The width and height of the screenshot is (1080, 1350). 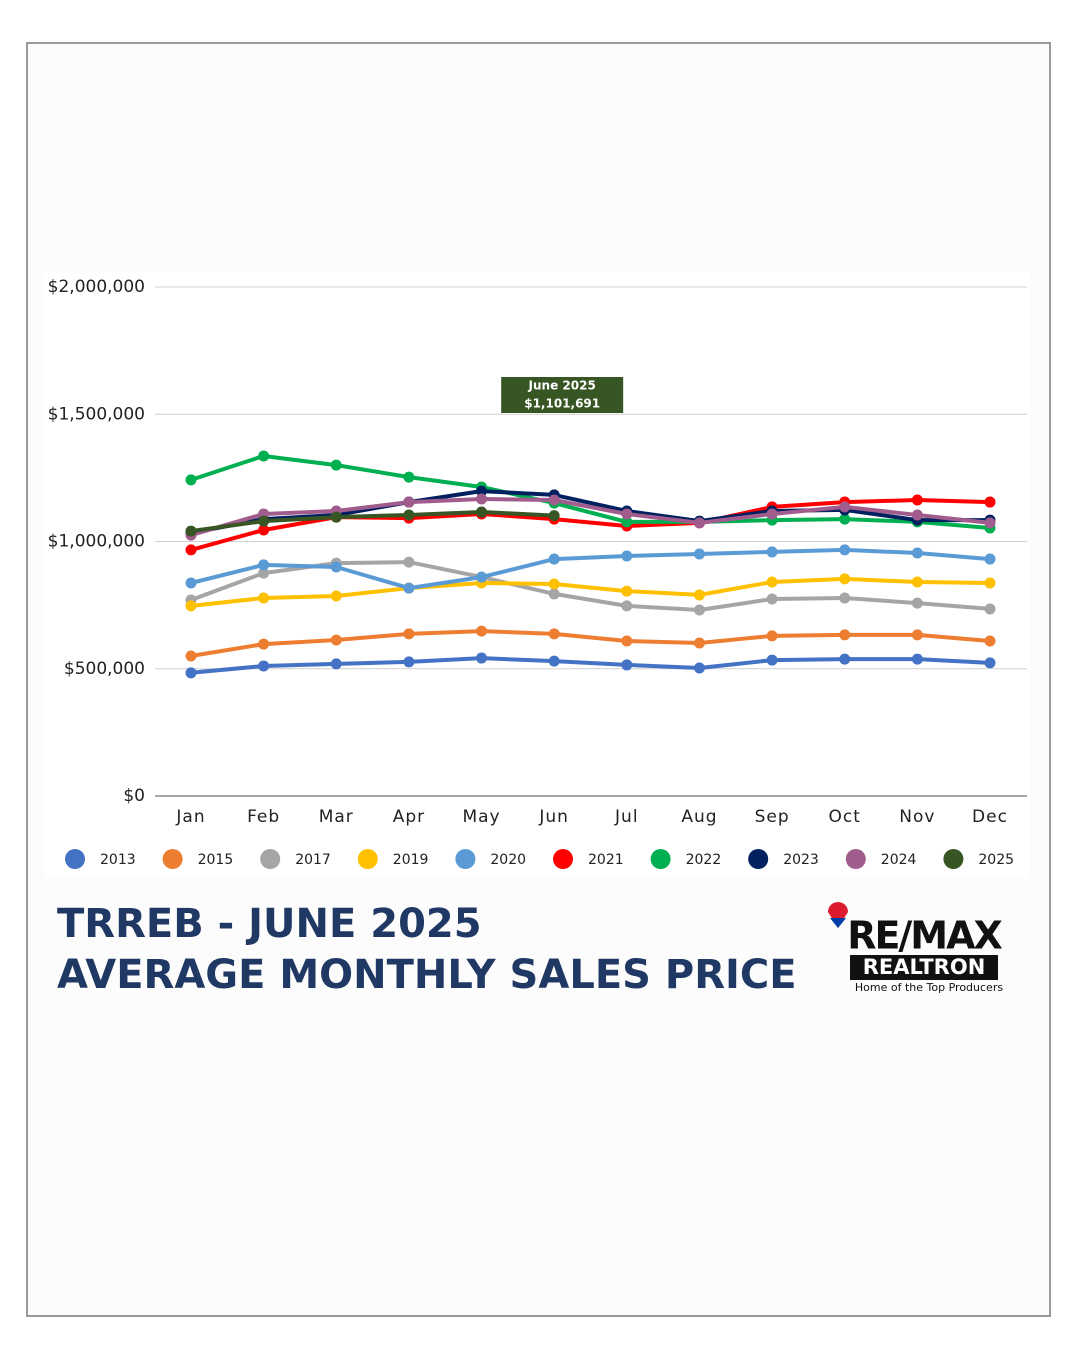 I want to click on x-tick-label: Apr, so click(x=409, y=817).